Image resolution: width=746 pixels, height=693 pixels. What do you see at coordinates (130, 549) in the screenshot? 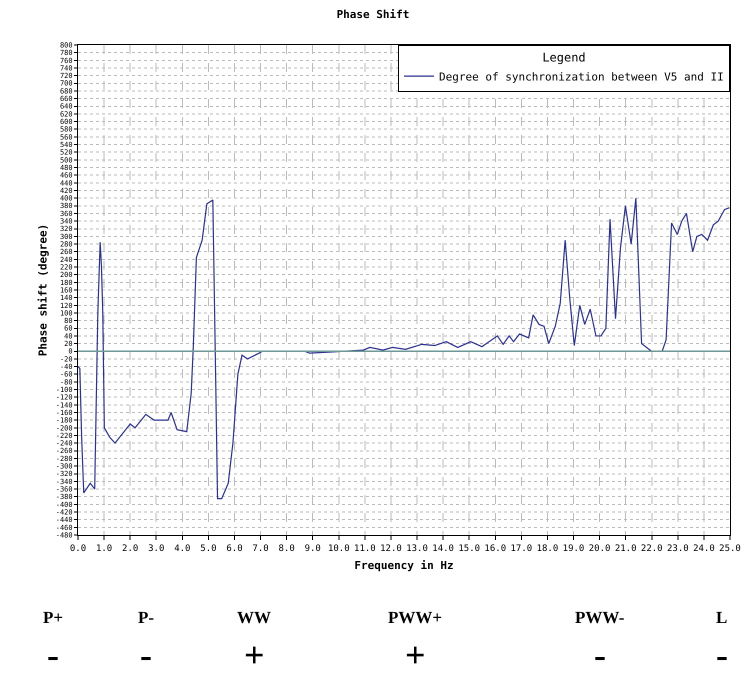
I see `x-tick-label: 2.0` at bounding box center [130, 549].